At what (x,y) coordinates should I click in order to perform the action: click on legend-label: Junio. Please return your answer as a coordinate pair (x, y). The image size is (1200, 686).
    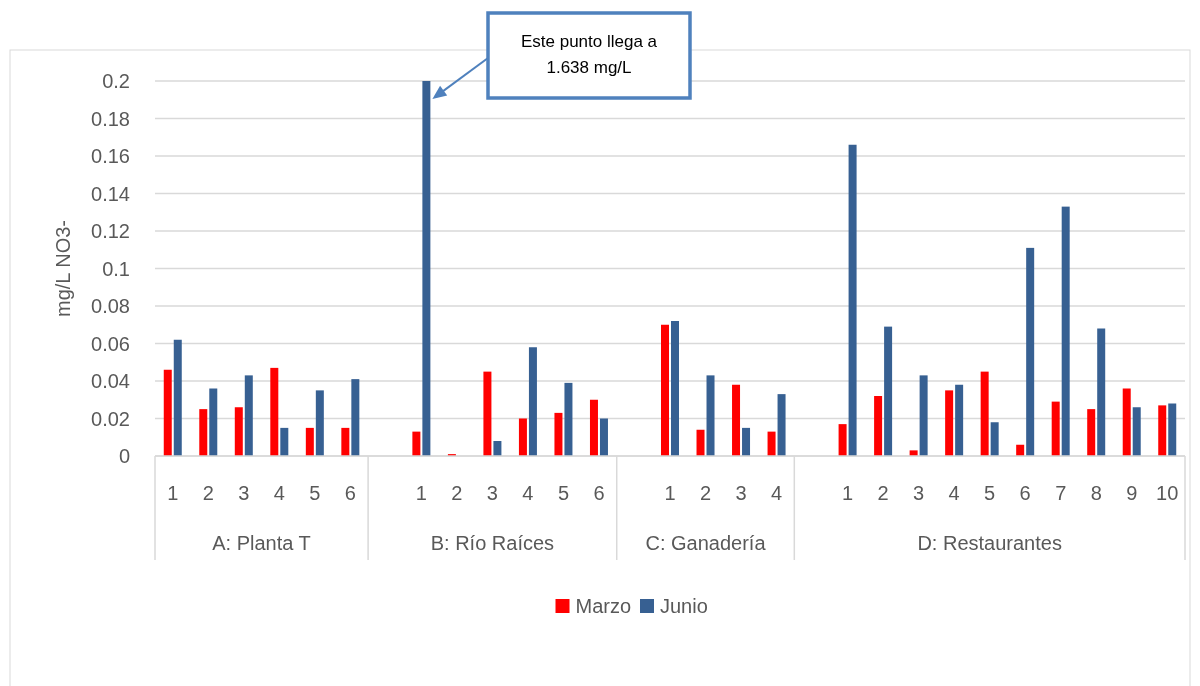
    Looking at the image, I should click on (684, 606).